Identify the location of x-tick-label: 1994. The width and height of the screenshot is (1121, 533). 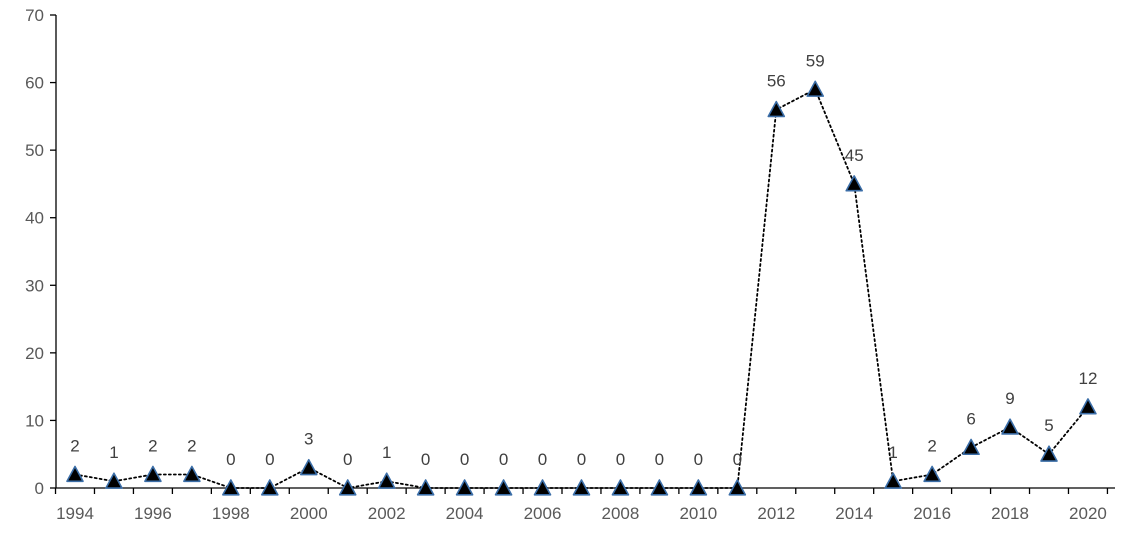
(75, 513).